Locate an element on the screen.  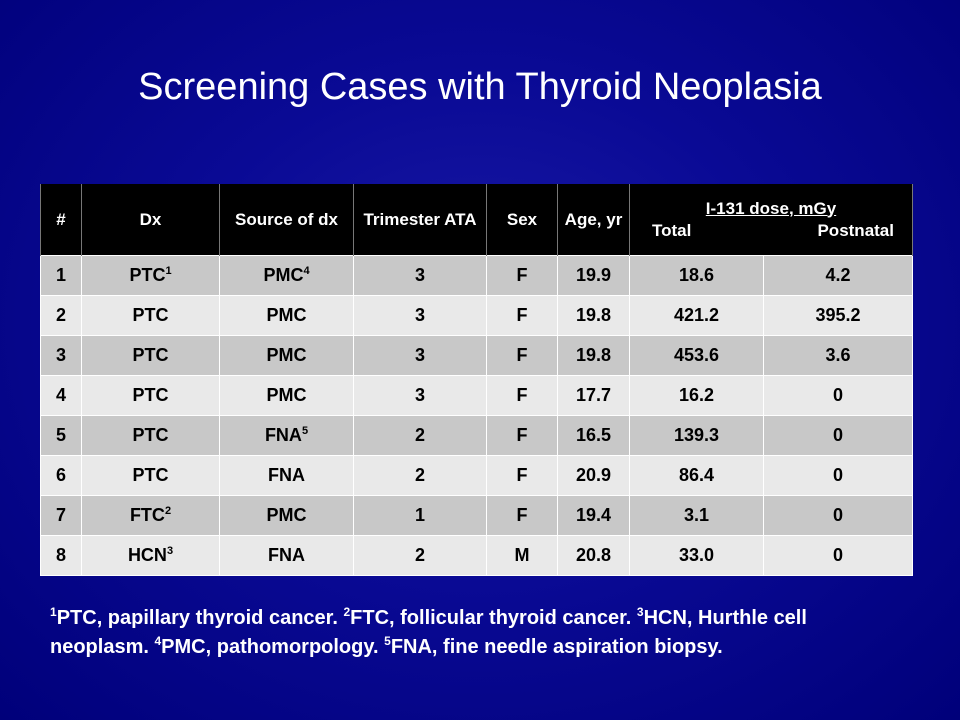
header-source: Source of dx is located at coordinates (286, 220).